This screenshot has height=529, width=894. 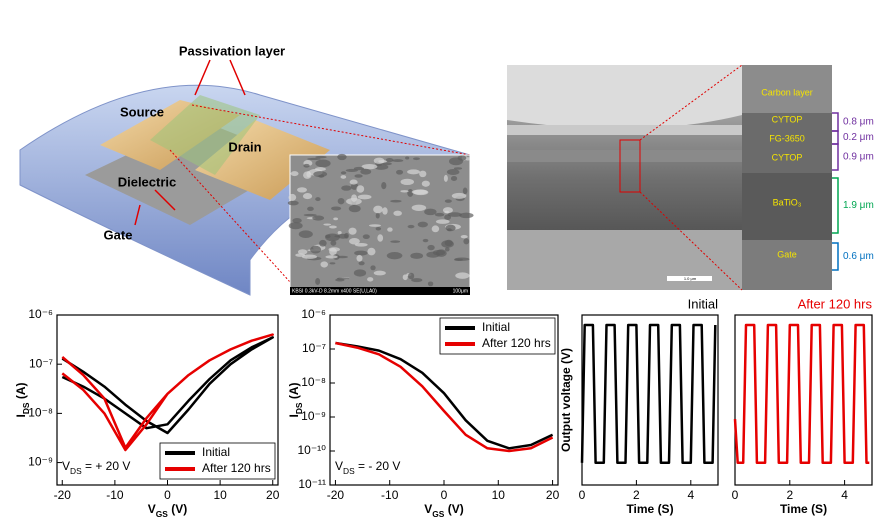 What do you see at coordinates (294, 415) in the screenshot?
I see `label-part: I` at bounding box center [294, 415].